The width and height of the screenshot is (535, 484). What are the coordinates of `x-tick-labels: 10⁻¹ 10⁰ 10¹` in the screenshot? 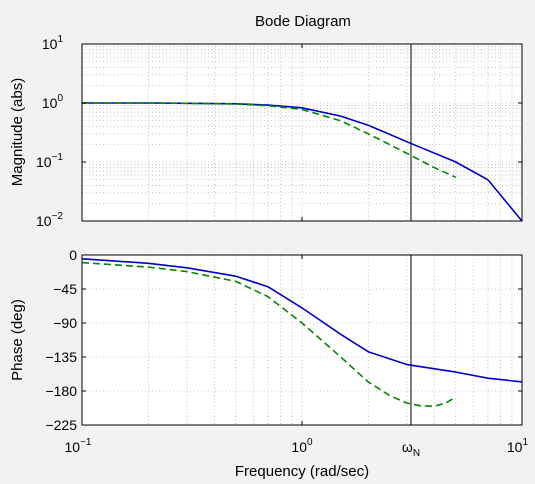 It's located at (297, 446).